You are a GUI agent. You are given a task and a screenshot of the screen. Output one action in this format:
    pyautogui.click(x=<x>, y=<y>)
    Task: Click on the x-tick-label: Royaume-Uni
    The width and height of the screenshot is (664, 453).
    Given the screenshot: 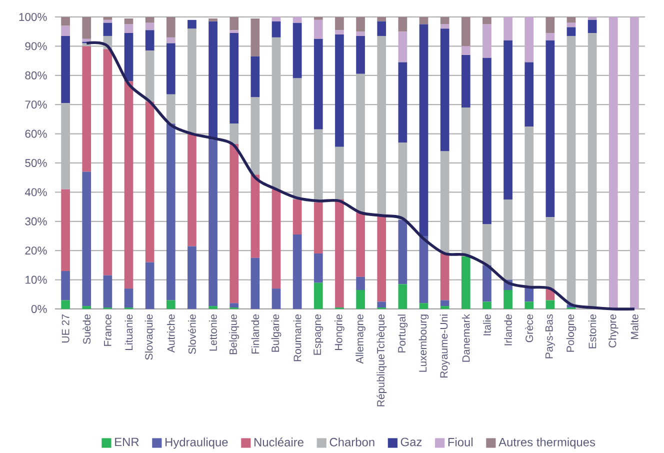 What is the action you would take?
    pyautogui.click(x=445, y=346)
    